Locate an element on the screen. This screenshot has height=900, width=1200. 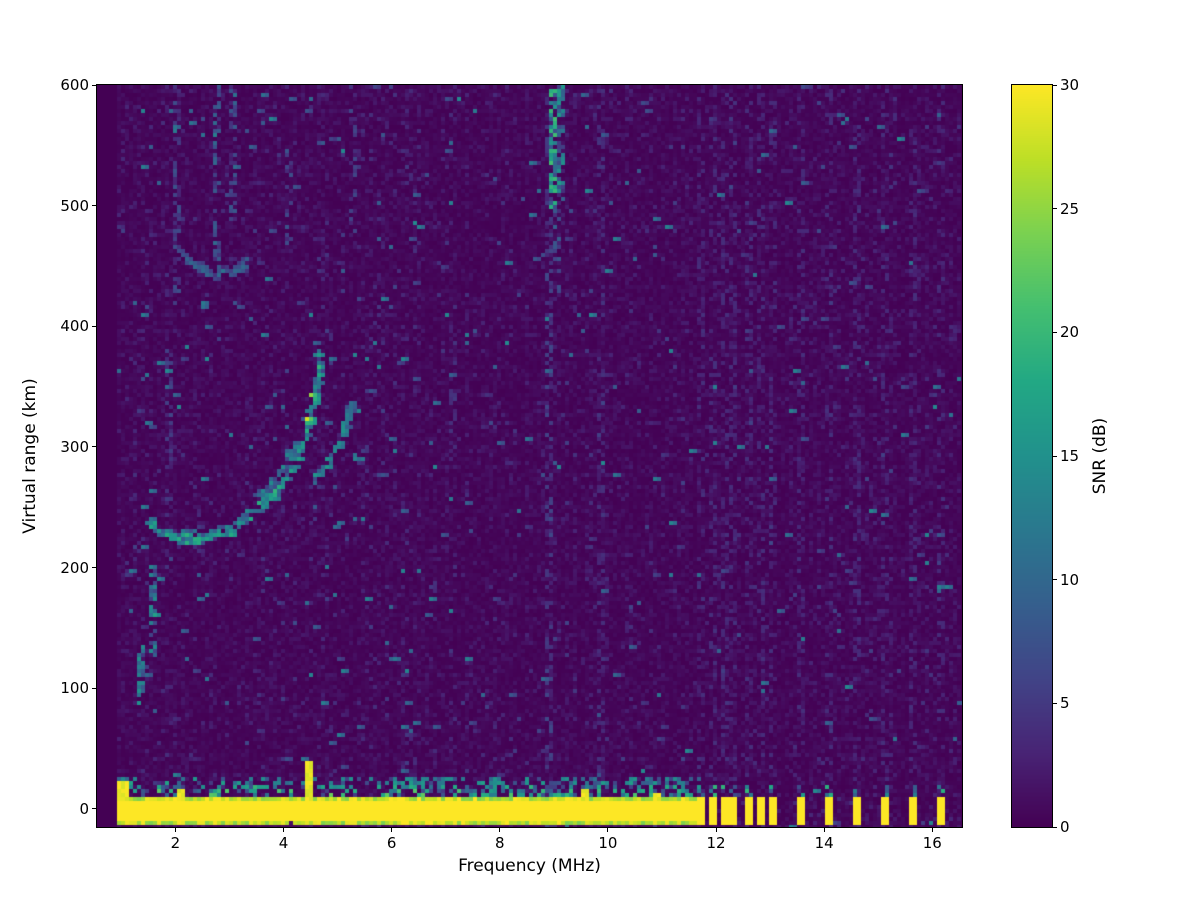
y-tick-label: 500 is located at coordinates (74, 205).